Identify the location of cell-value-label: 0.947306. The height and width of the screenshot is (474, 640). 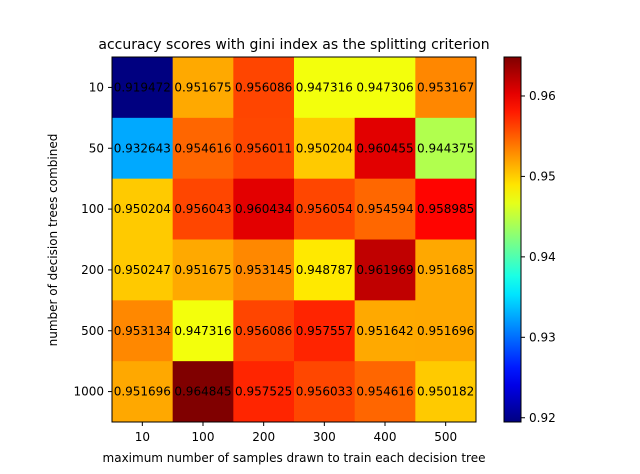
(384, 87).